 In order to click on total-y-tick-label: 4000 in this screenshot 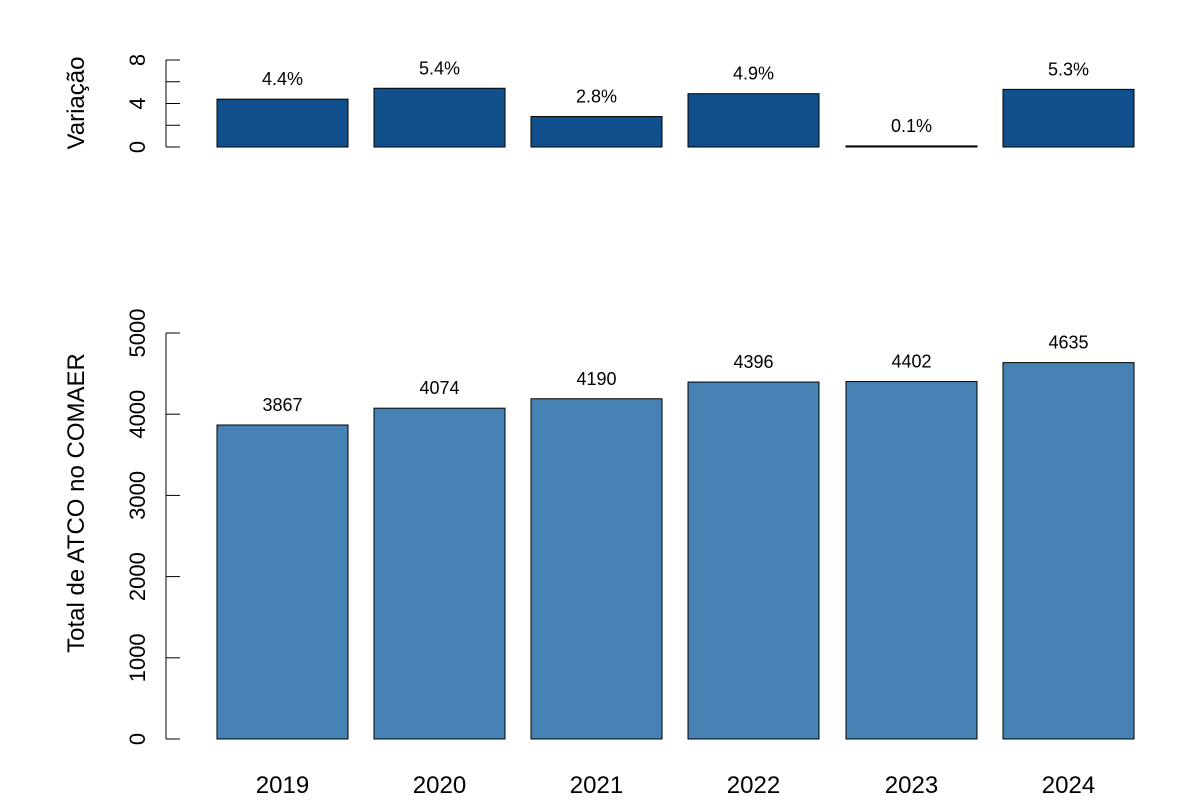, I will do `click(137, 414)`.